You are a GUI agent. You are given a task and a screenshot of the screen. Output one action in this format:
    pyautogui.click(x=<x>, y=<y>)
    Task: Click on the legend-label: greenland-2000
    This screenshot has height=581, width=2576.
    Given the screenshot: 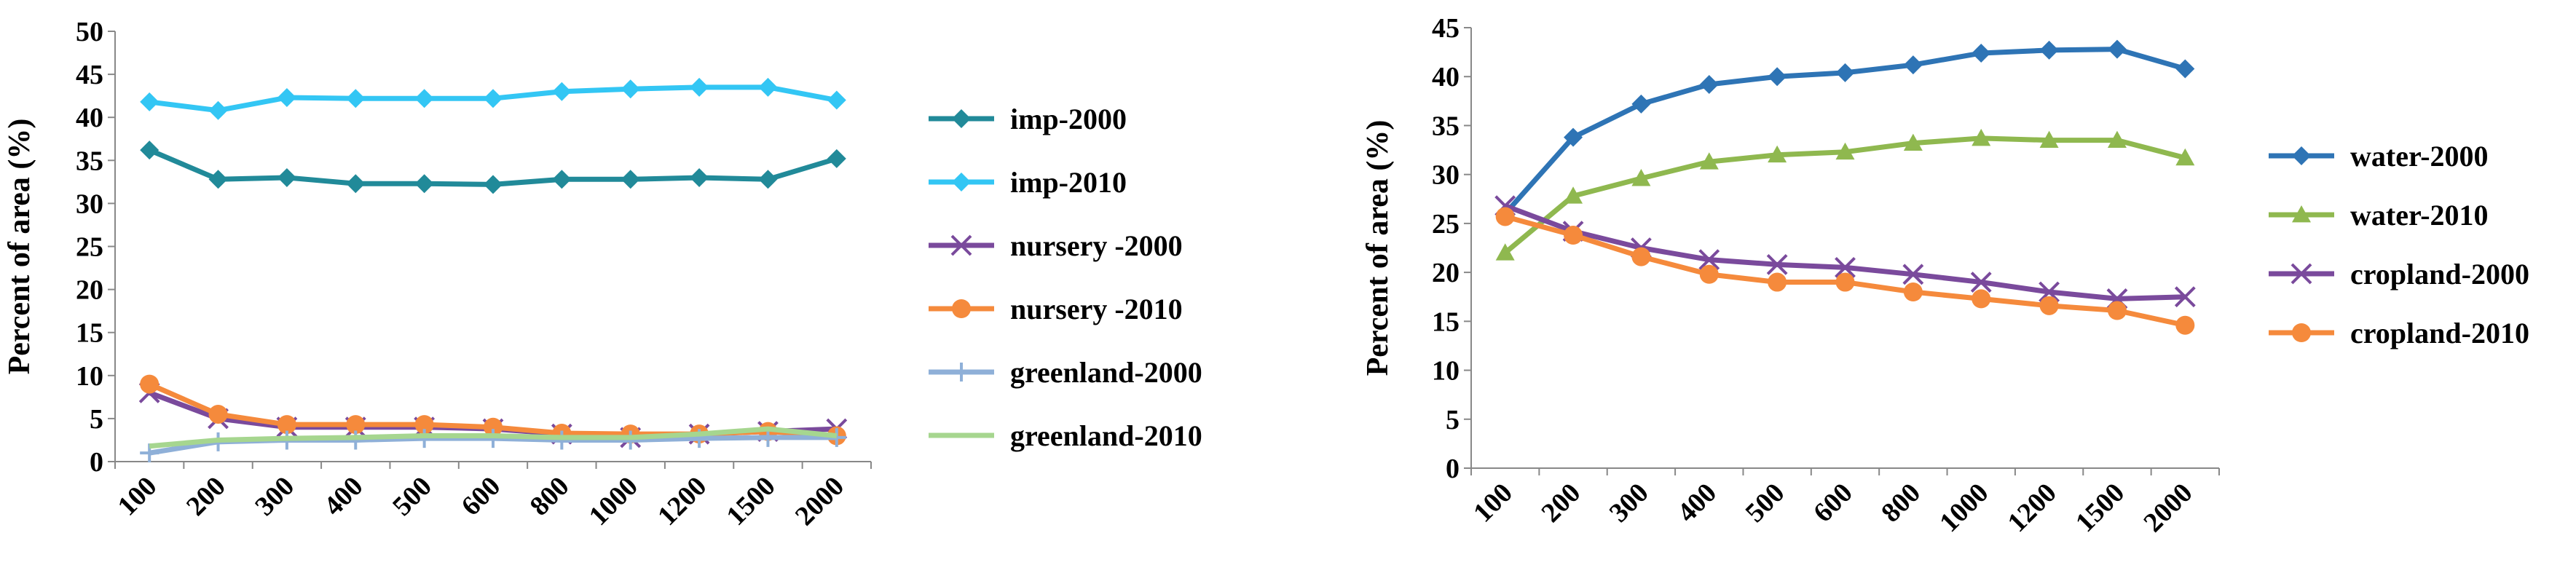 What is the action you would take?
    pyautogui.click(x=1106, y=372)
    